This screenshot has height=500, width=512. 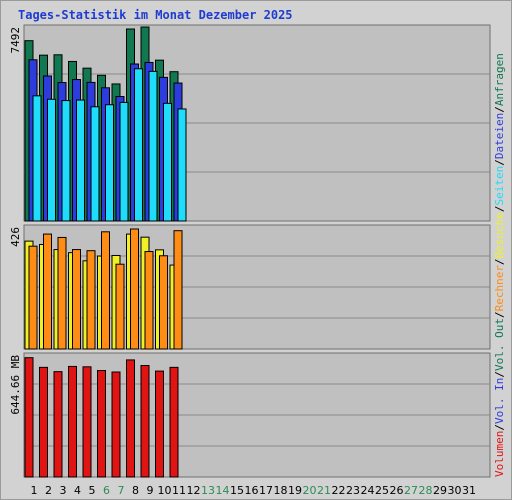 I want to click on legend-entry: Vol. In, so click(x=499, y=401).